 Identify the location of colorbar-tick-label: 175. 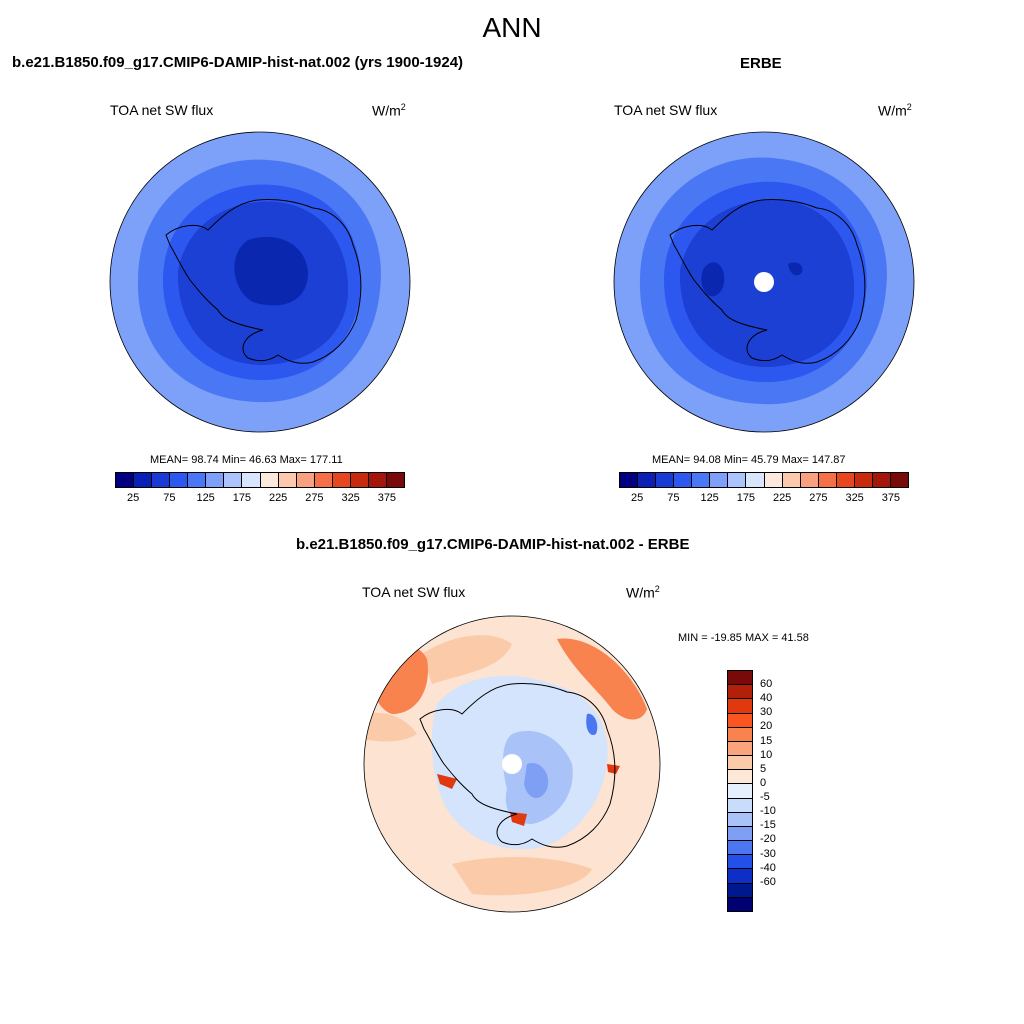
(242, 498).